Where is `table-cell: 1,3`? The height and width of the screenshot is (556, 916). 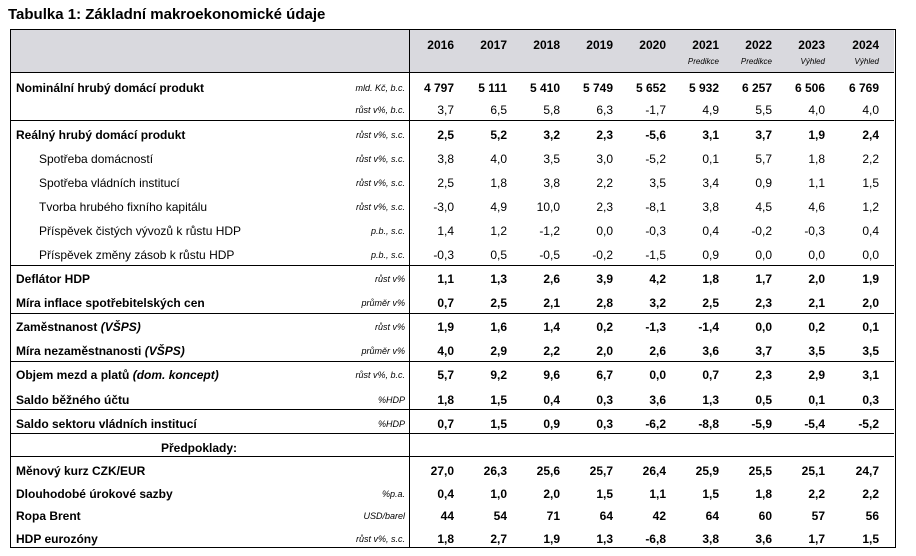 table-cell: 1,3 is located at coordinates (498, 279).